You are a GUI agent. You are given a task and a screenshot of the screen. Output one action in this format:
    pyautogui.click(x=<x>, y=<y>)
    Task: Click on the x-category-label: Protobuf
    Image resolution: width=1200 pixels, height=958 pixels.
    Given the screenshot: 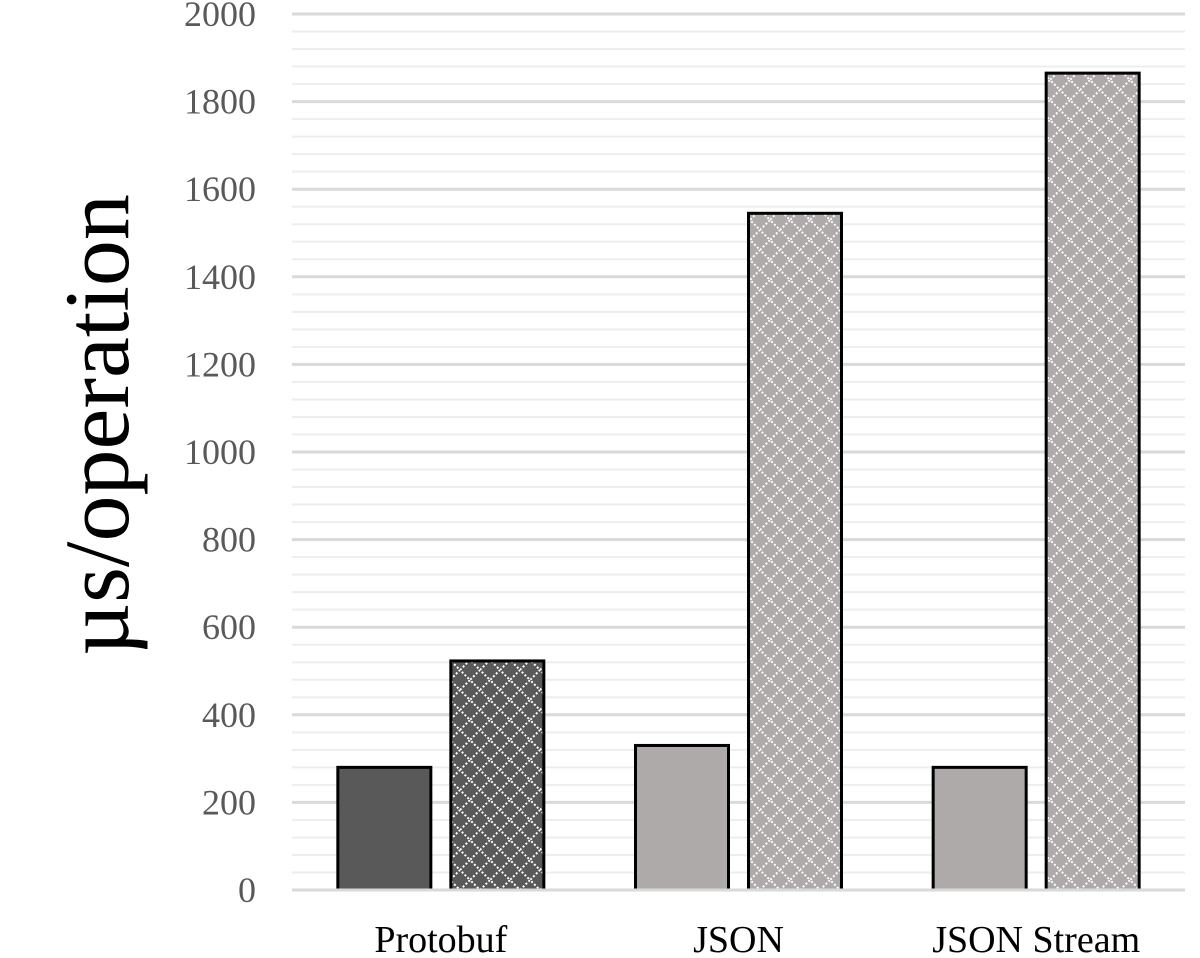 What is the action you would take?
    pyautogui.click(x=440, y=936)
    